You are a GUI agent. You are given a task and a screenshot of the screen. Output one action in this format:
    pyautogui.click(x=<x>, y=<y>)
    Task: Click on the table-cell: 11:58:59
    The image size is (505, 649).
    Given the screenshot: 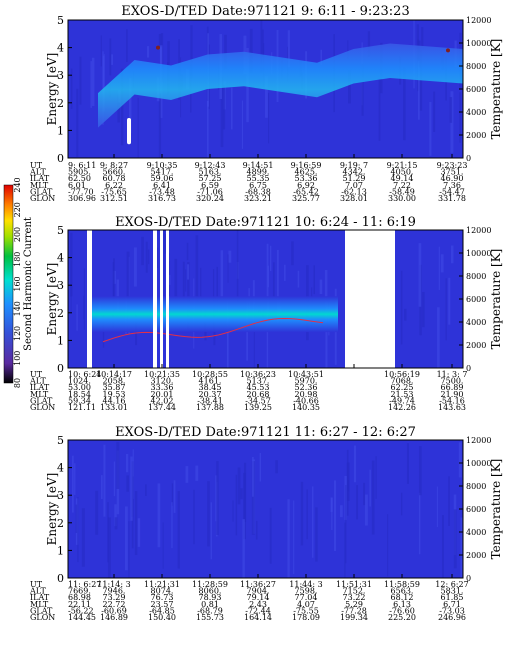 What is the action you would take?
    pyautogui.click(x=402, y=584)
    